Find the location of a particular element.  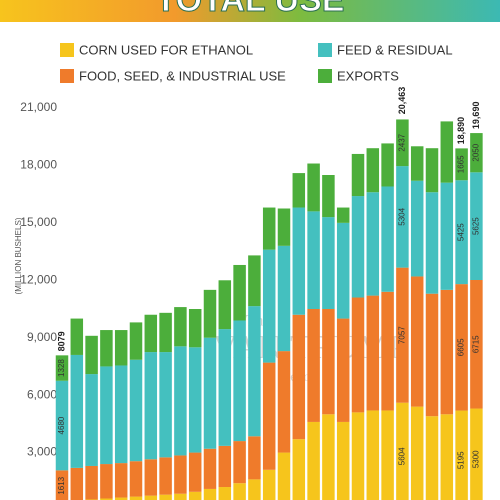

total-label: 18,890 is located at coordinates (461, 131).